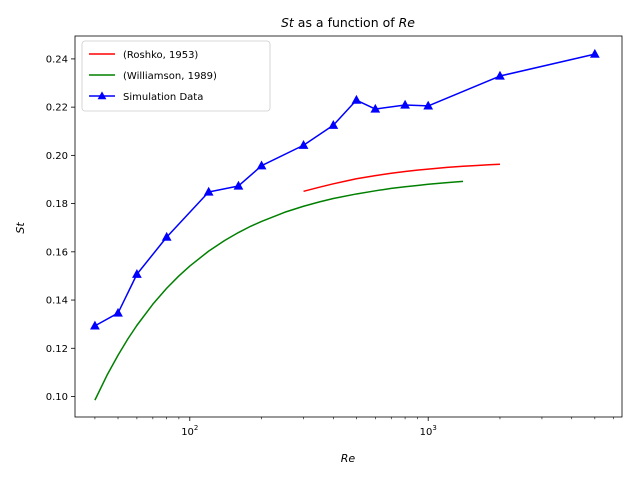 The height and width of the screenshot is (480, 640). What do you see at coordinates (407, 22) in the screenshot?
I see `chart-title-var-re: Re` at bounding box center [407, 22].